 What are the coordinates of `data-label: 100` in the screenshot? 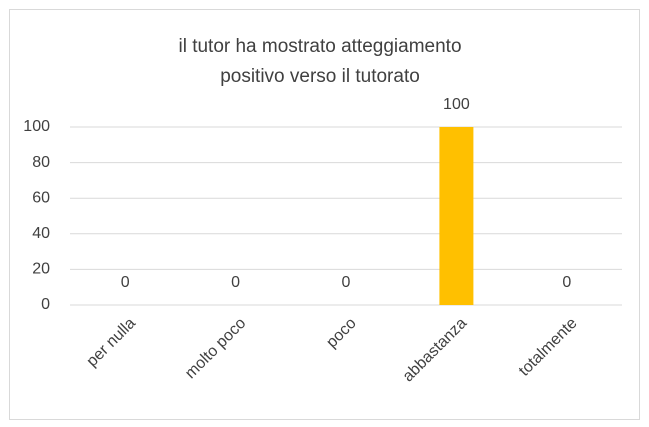 It's located at (456, 104).